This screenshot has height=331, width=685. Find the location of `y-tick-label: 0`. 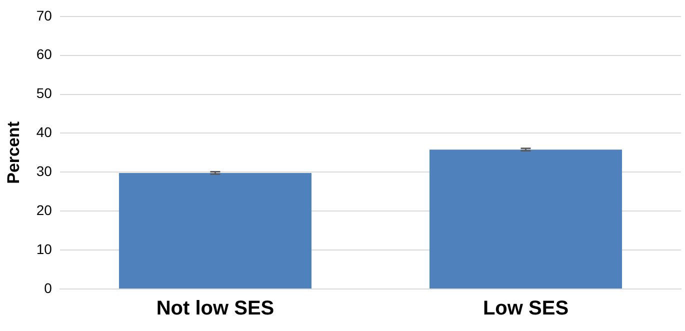

y-tick-label: 0 is located at coordinates (48, 288).